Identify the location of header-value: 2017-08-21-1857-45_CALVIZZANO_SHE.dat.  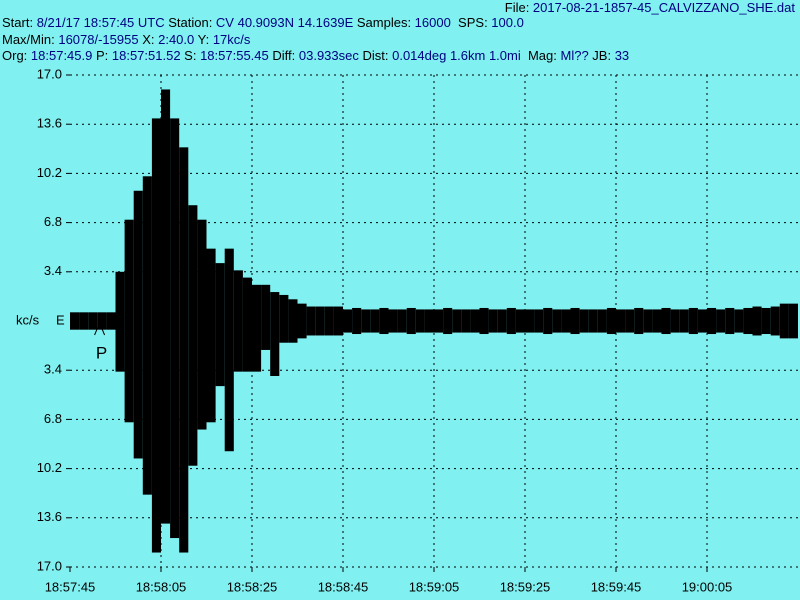
(664, 7).